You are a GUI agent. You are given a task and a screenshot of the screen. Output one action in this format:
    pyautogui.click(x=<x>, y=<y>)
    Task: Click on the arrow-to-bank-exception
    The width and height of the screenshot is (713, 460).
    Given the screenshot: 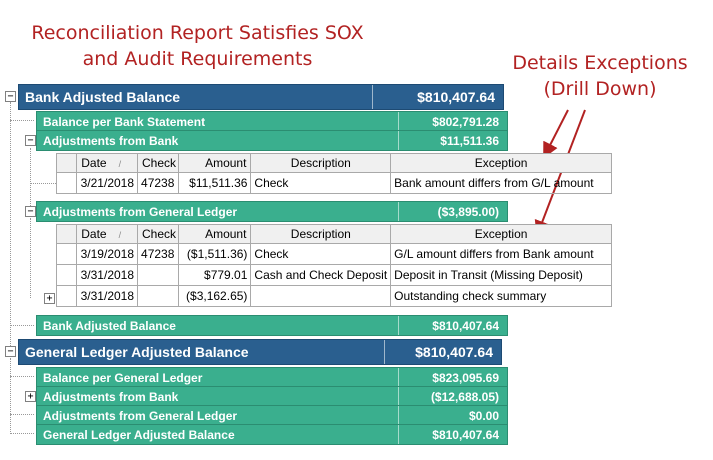 What is the action you would take?
    pyautogui.click(x=556, y=134)
    